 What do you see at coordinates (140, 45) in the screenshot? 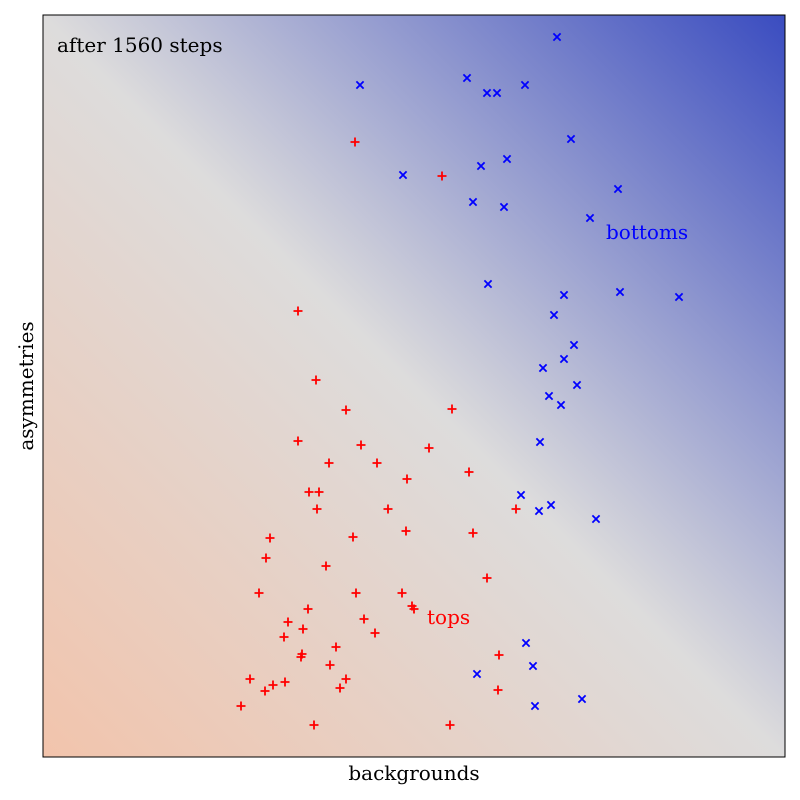
I see `steps-annotation: after 1560 steps` at bounding box center [140, 45].